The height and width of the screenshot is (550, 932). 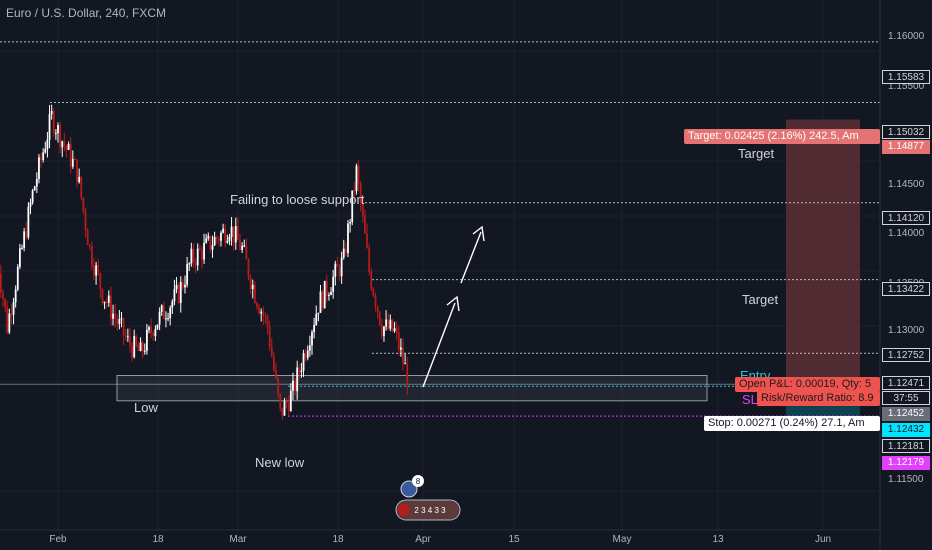 I want to click on target-label: Target: 0.02425 (2.16%) 242.5, Am, so click(x=782, y=136).